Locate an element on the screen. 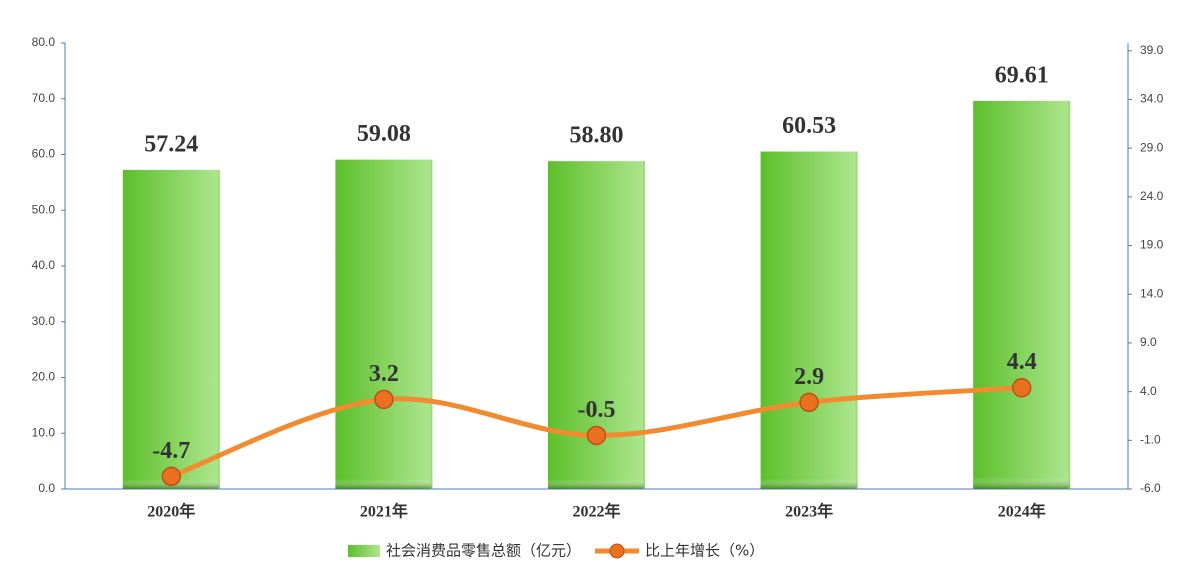  y-tick-label: 50.0 is located at coordinates (44, 209).